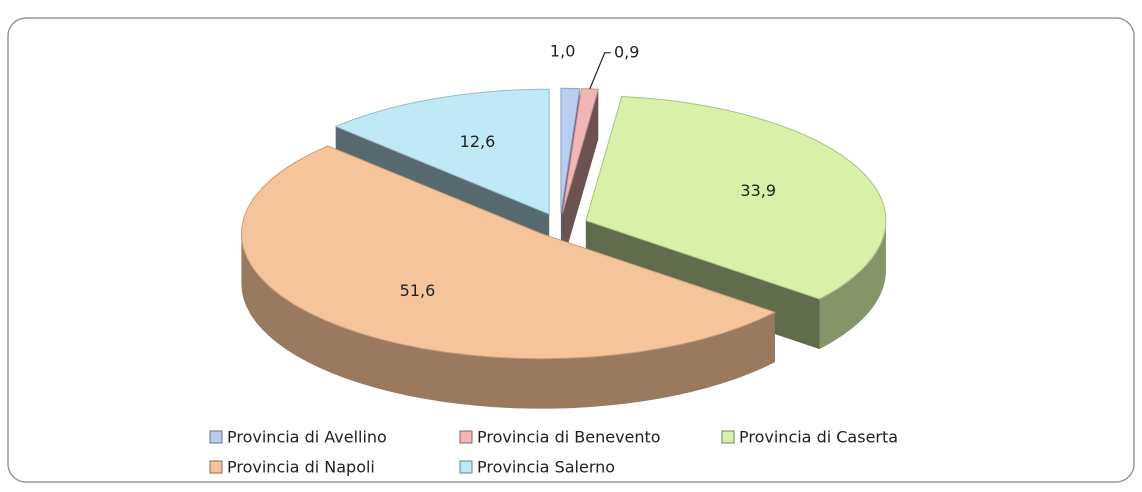 The width and height of the screenshot is (1142, 492). I want to click on data-label: 12,6, so click(478, 141).